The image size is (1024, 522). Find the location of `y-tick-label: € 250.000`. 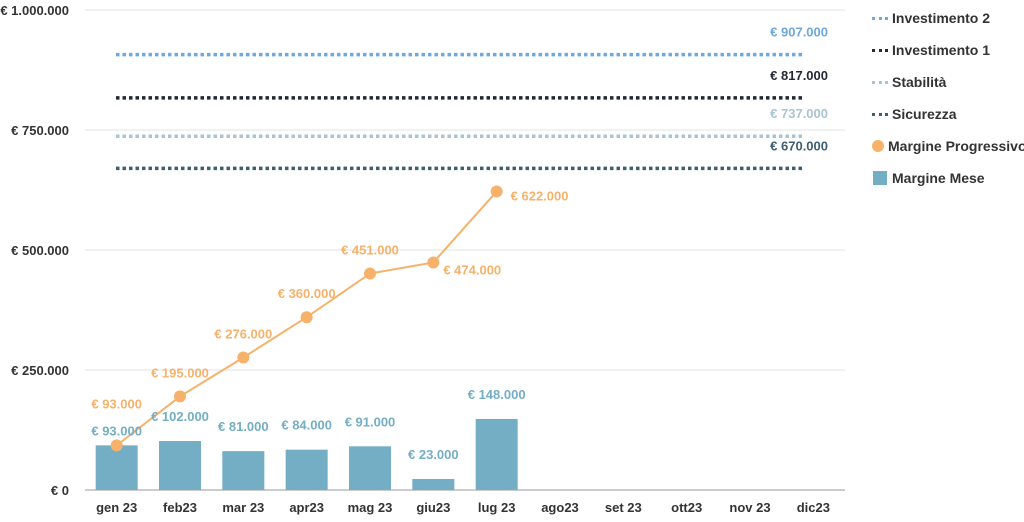

y-tick-label: € 250.000 is located at coordinates (40, 370).